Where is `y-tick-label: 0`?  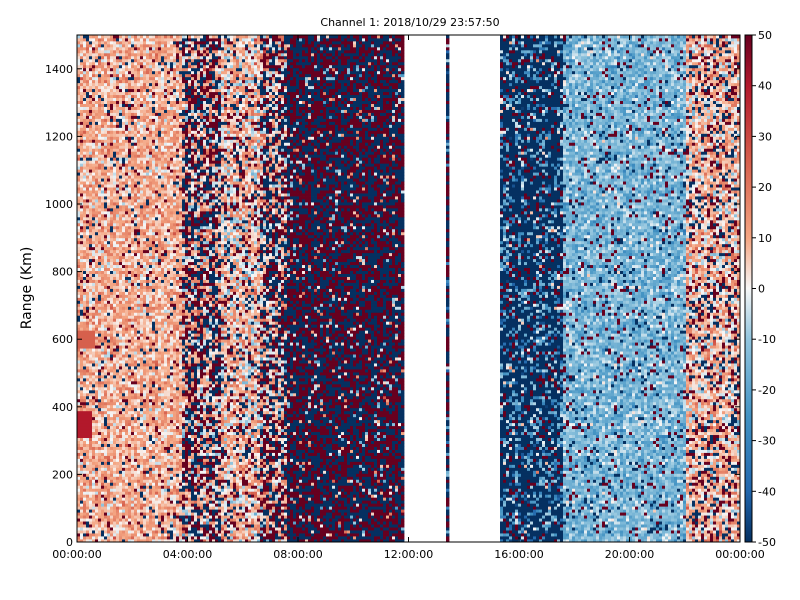 y-tick-label: 0 is located at coordinates (69, 542).